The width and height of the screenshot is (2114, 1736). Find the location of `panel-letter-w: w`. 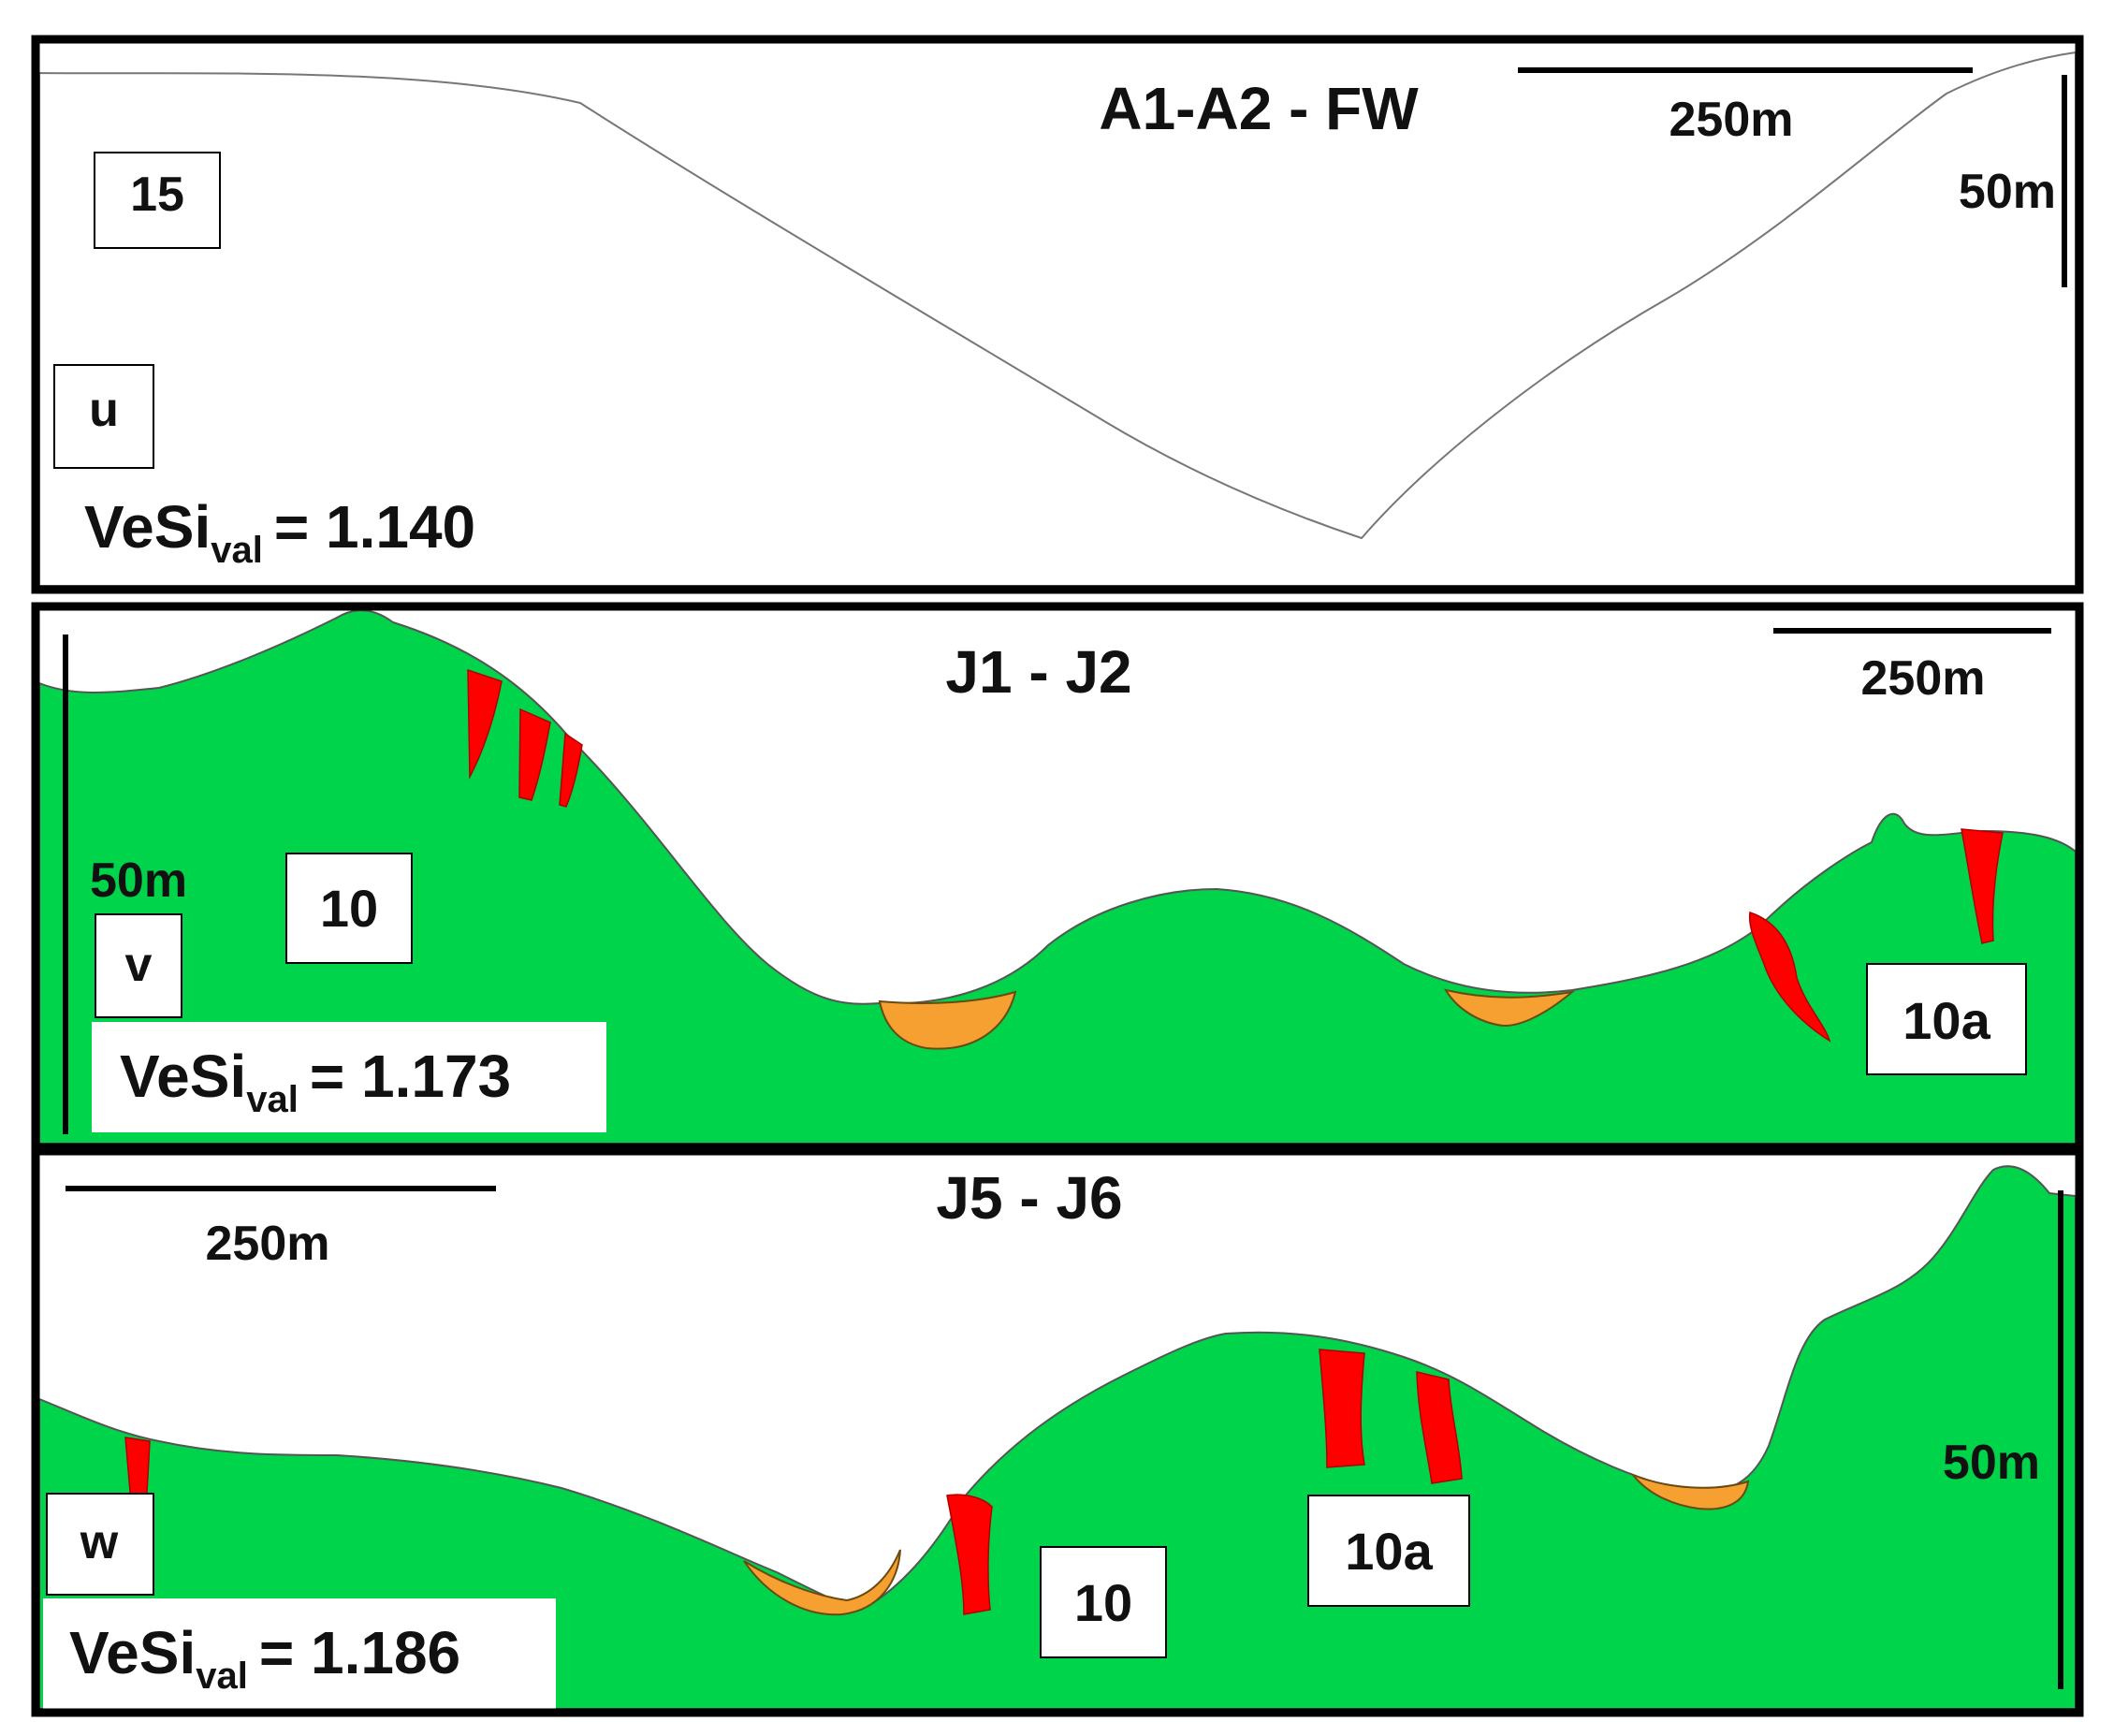

panel-letter-w: w is located at coordinates (99, 1542).